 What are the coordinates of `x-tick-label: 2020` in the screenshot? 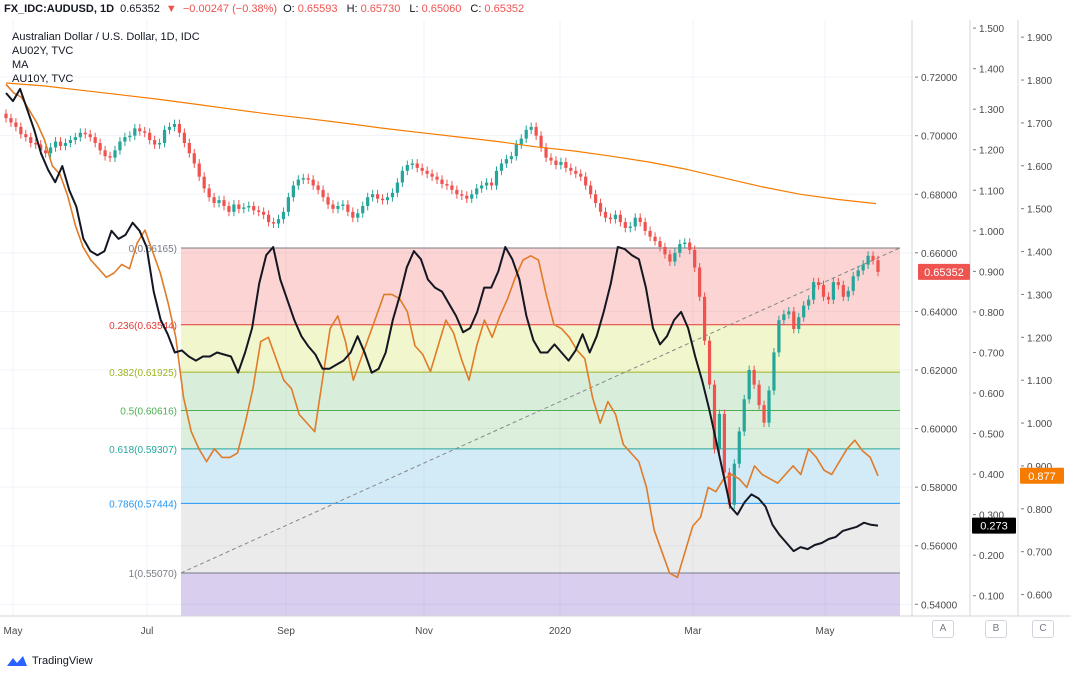 It's located at (560, 631).